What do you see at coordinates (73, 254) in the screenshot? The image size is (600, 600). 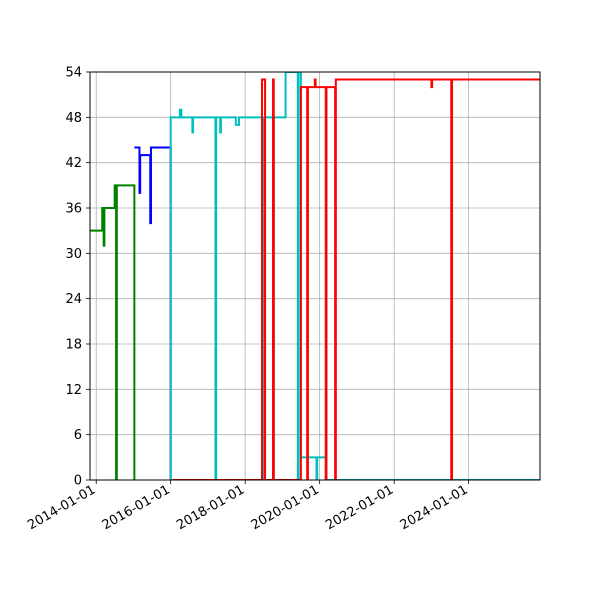 I see `y-tick-label: 30` at bounding box center [73, 254].